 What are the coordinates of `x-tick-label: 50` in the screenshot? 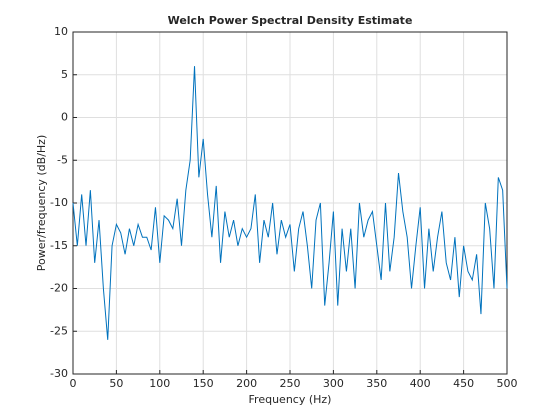 It's located at (116, 383).